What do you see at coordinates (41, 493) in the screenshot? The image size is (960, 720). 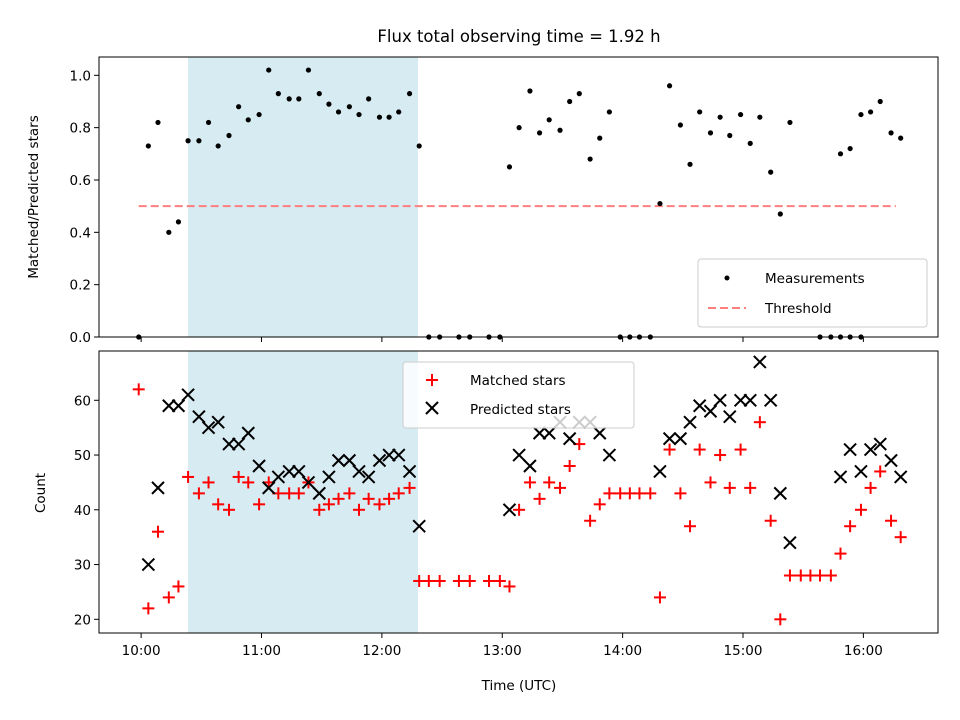 I see `bottom-y-axis-label: Count` at bounding box center [41, 493].